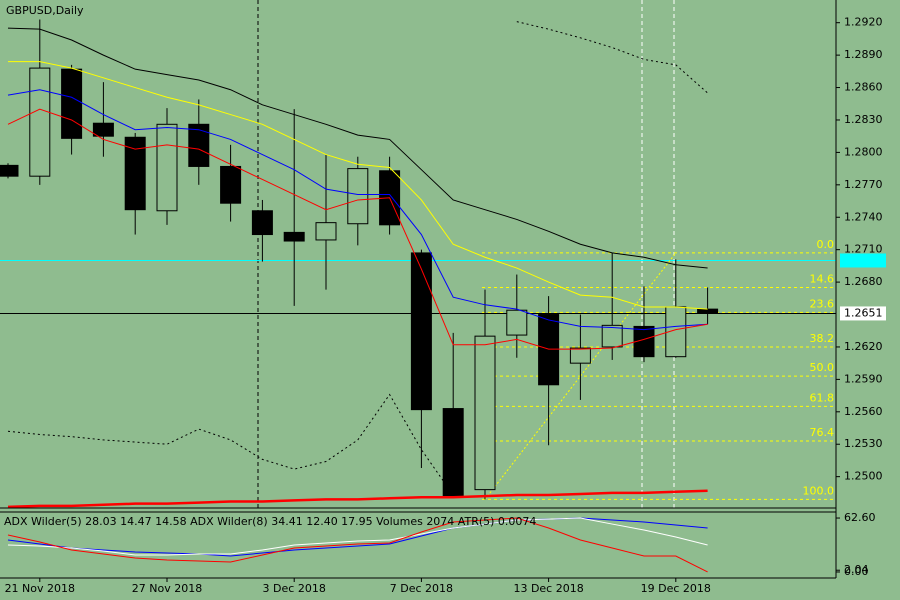 This screenshot has width=900, height=600. Describe the element at coordinates (548, 588) in the screenshot. I see `x-tick-label: 13 Dec 2018` at that location.